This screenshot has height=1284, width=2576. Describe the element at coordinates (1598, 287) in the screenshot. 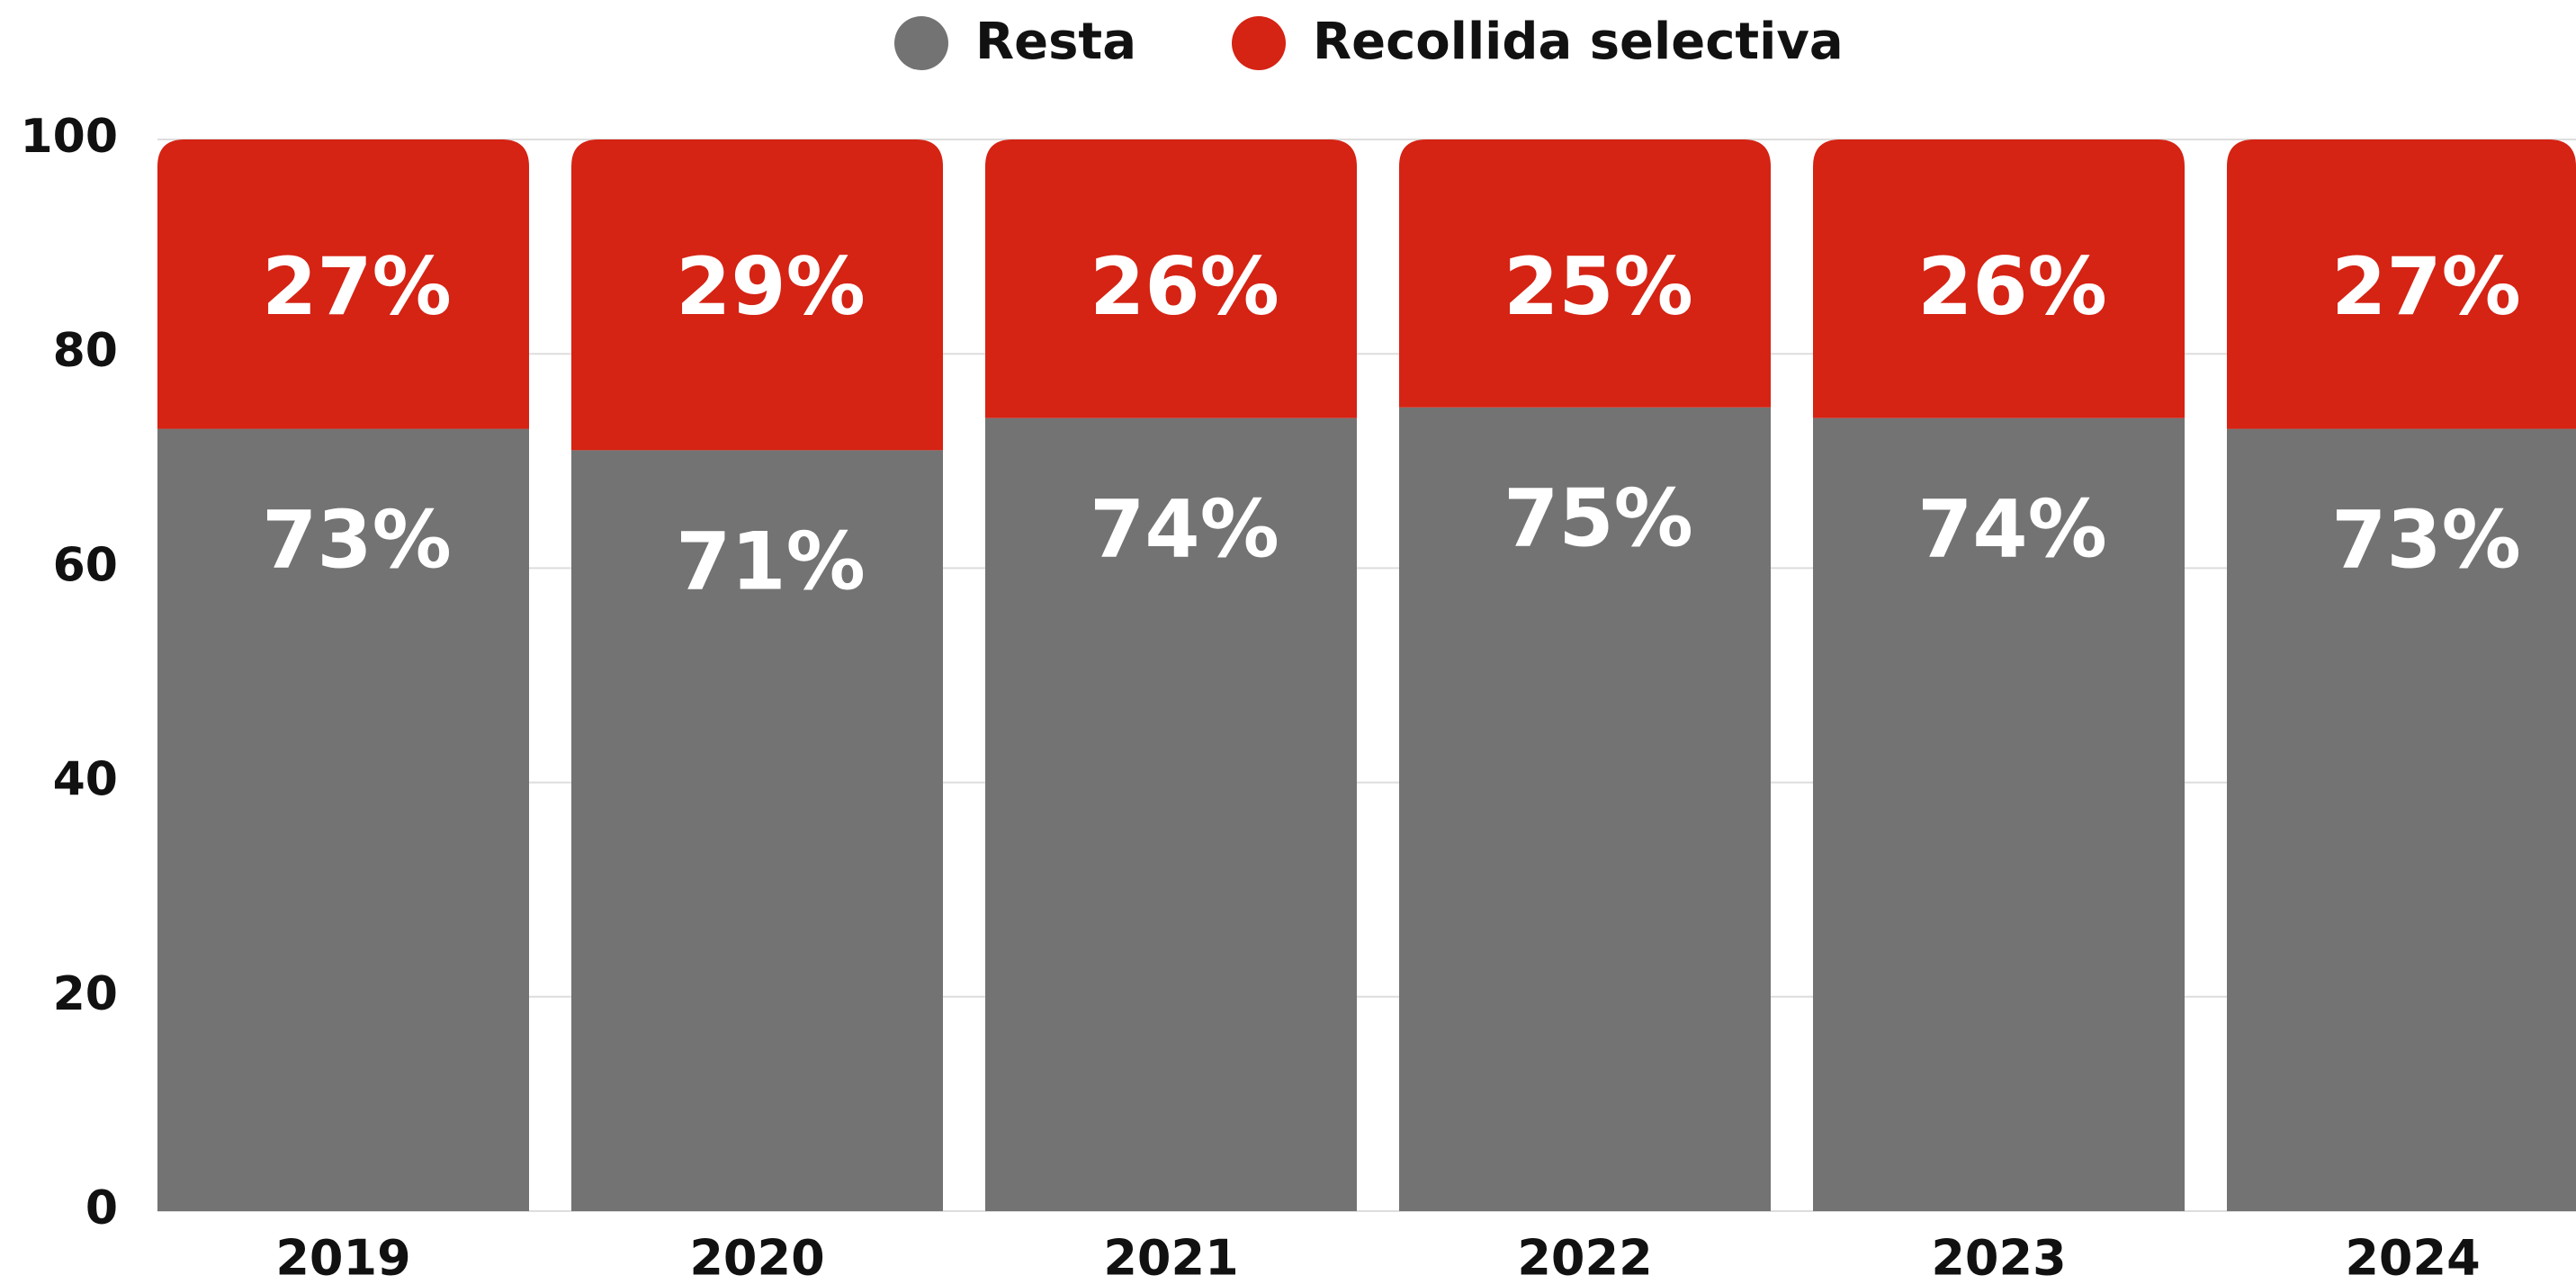

I see `data-label: 25%` at that location.